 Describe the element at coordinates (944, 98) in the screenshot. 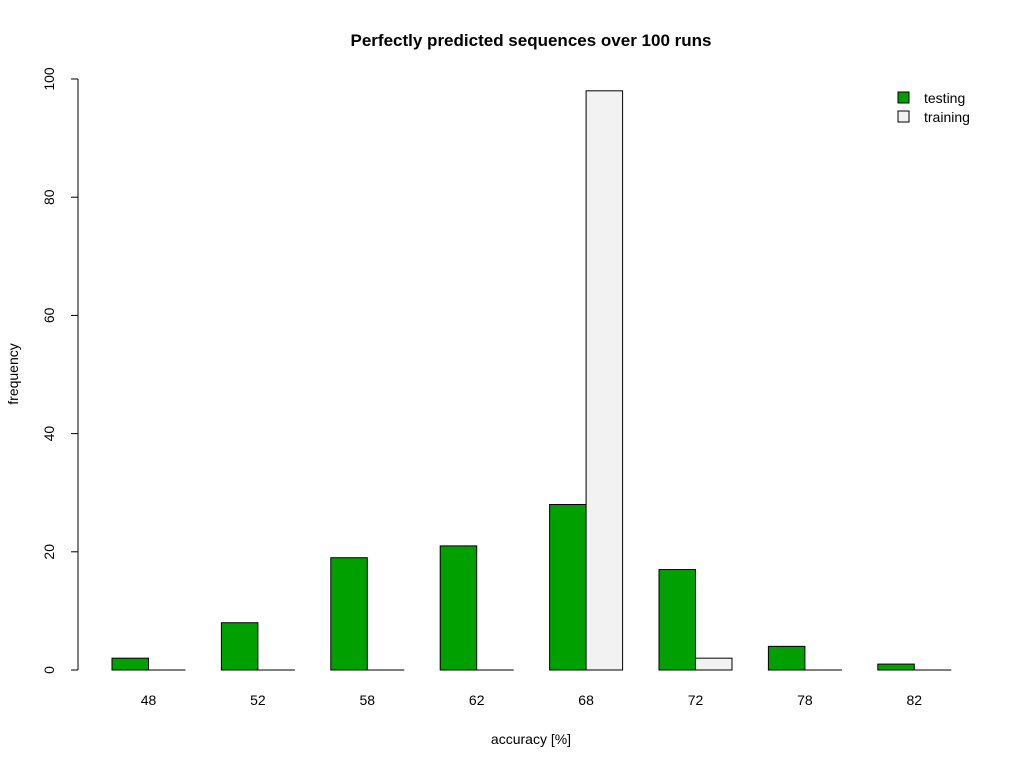

I see `legend-label-testing: testing` at that location.